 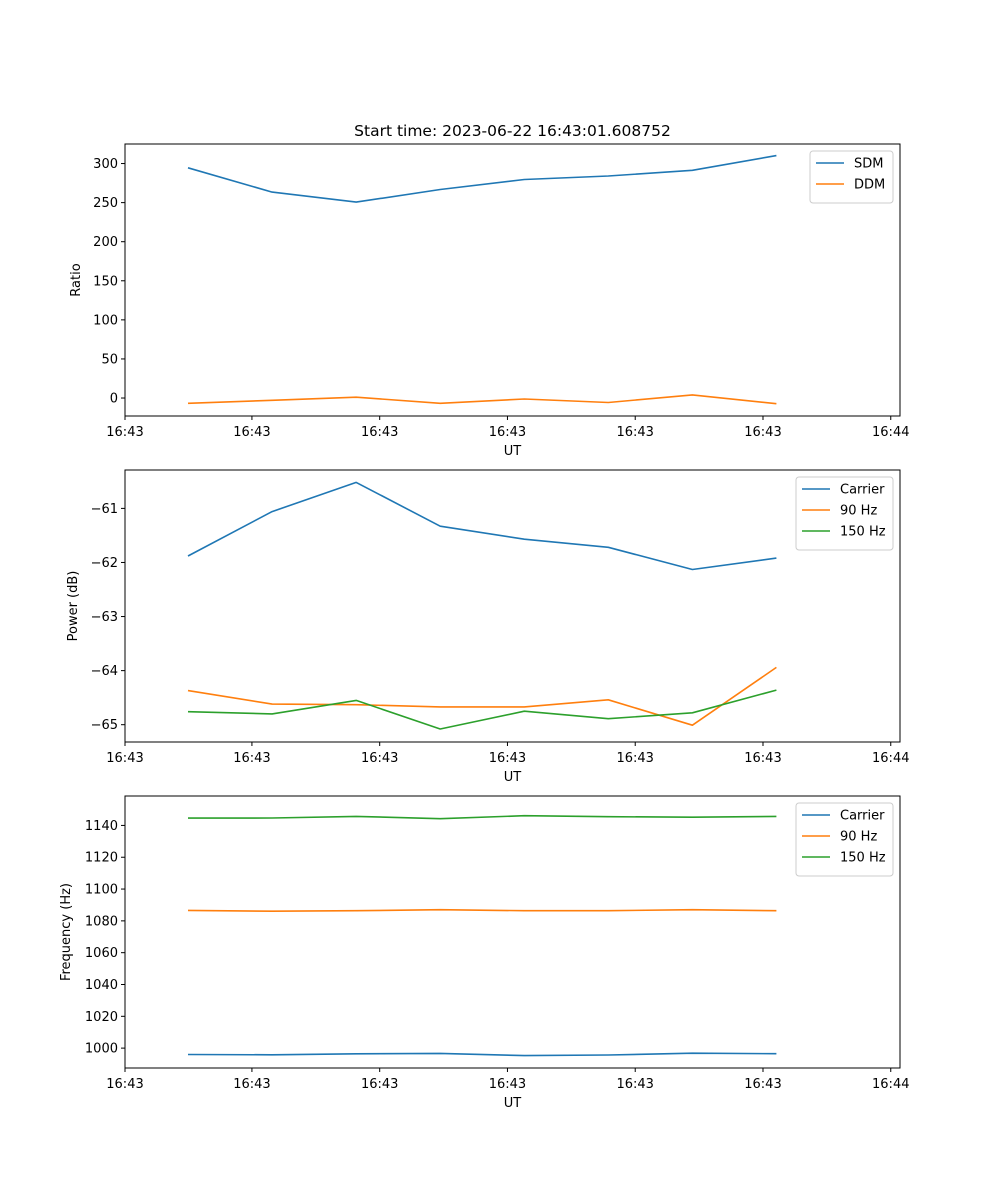 What do you see at coordinates (104, 563) in the screenshot?
I see `y-tick-label: −62` at bounding box center [104, 563].